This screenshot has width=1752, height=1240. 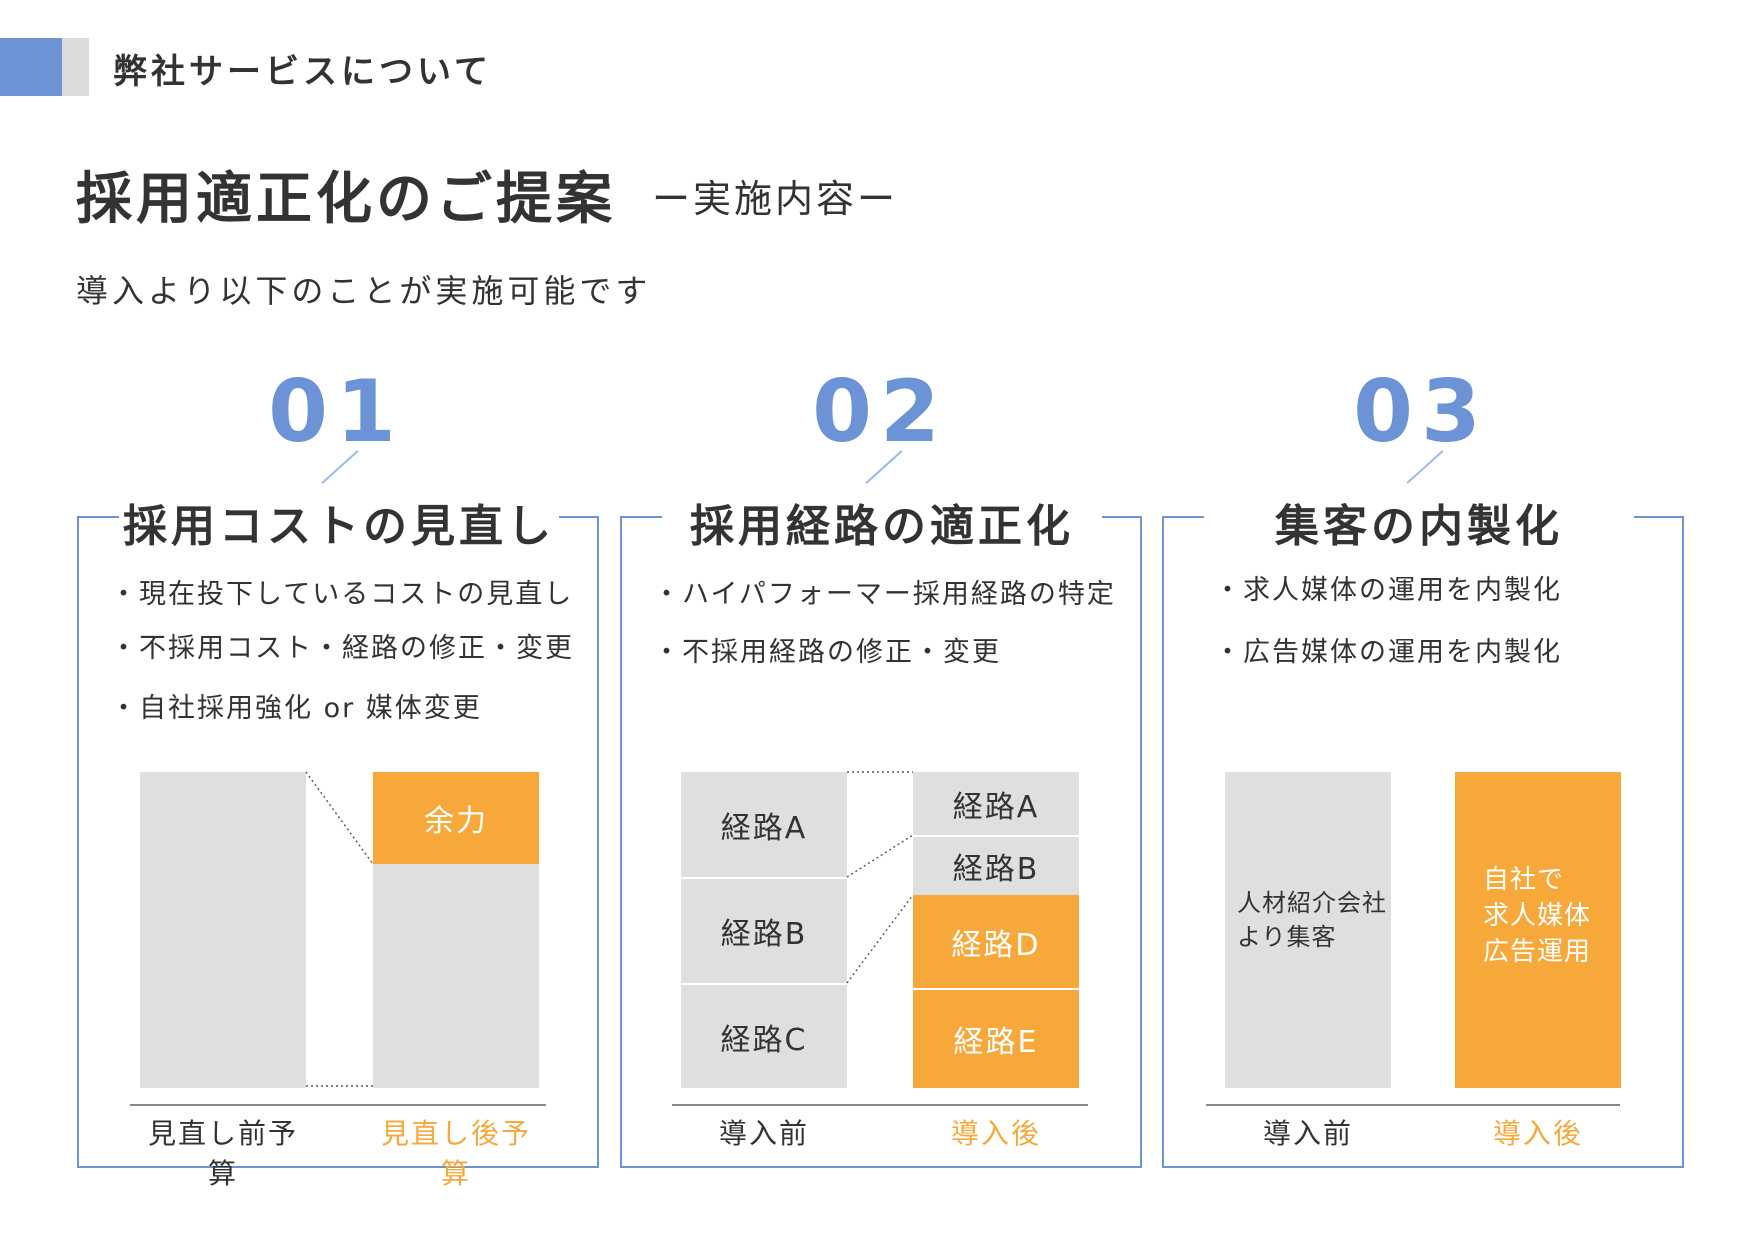 I want to click on panel-1-bullet-2: ・不採用コスト・経路の修正・変更, so click(x=342, y=648).